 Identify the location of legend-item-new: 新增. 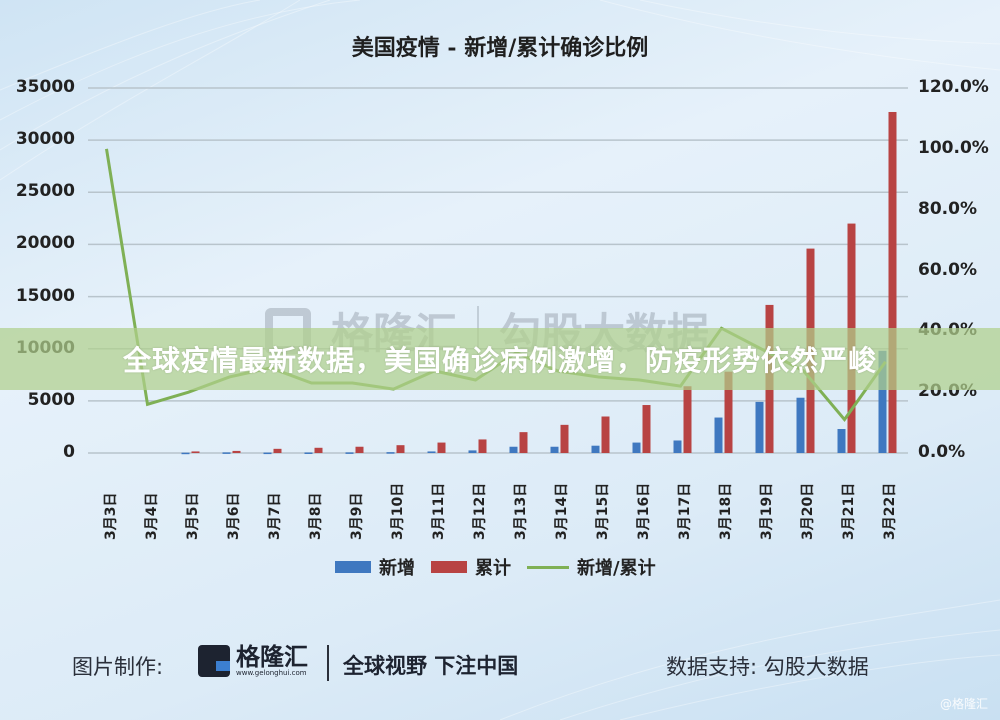
(375, 567).